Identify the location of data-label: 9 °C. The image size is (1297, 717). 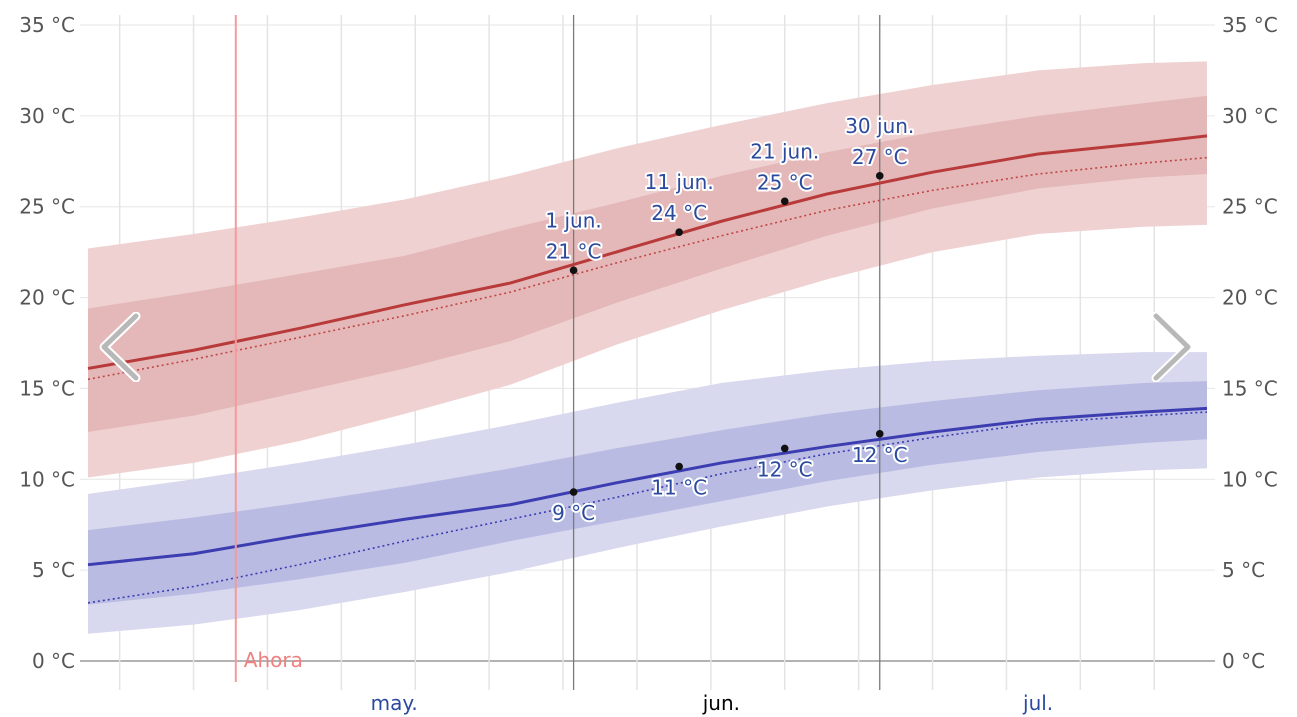
(573, 513).